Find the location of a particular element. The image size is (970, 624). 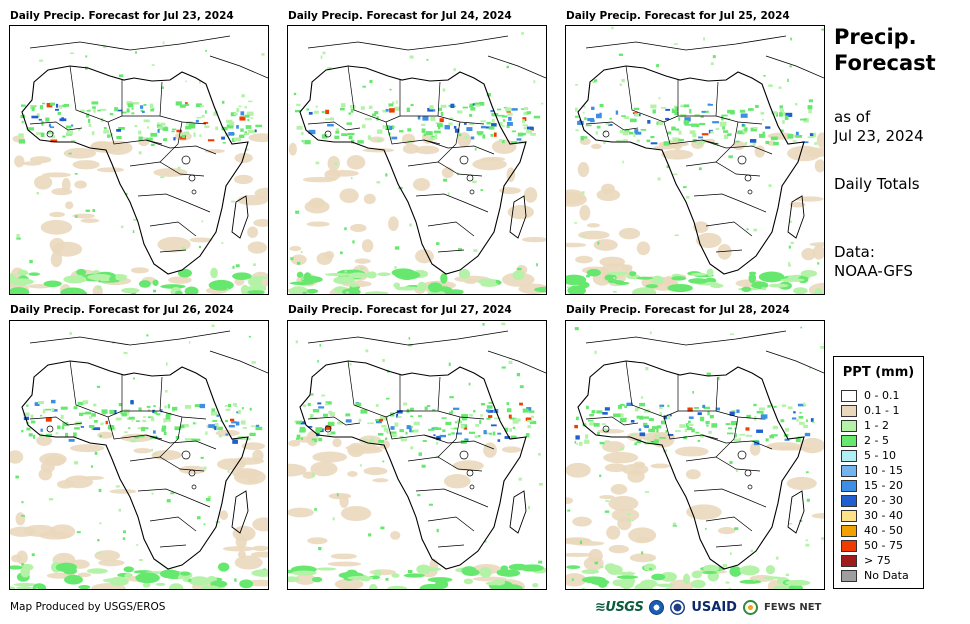

europe-coastline is located at coordinates (686, 338).